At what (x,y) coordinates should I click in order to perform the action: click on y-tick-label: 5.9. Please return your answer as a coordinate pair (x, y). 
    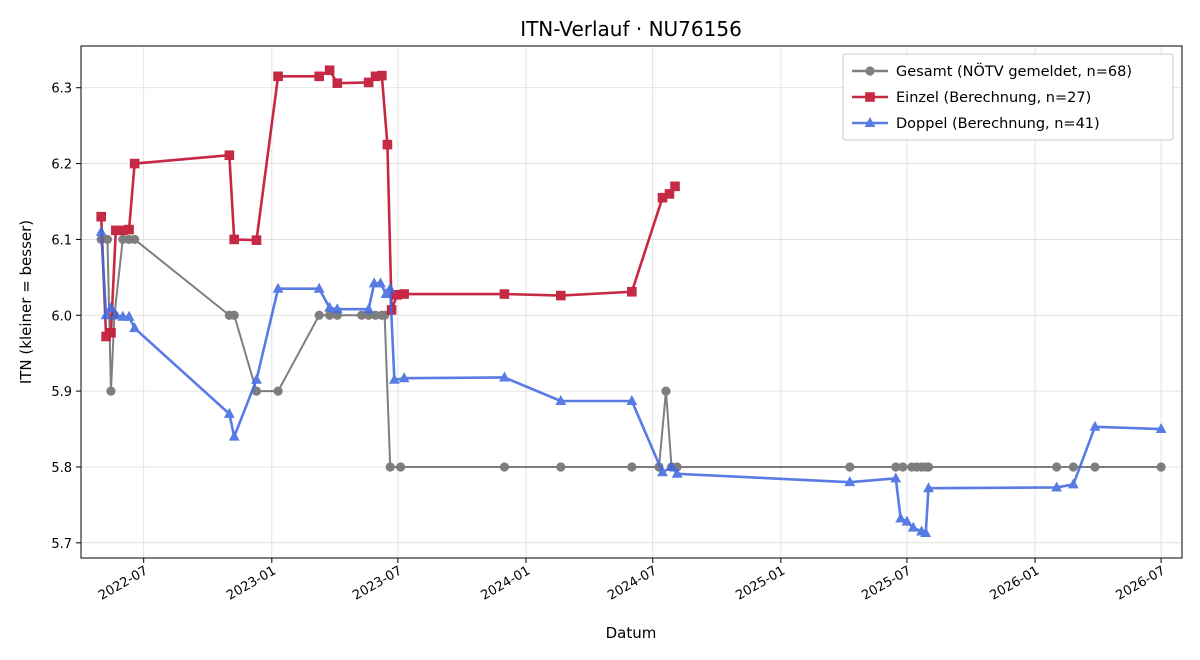
    Looking at the image, I should click on (61, 392).